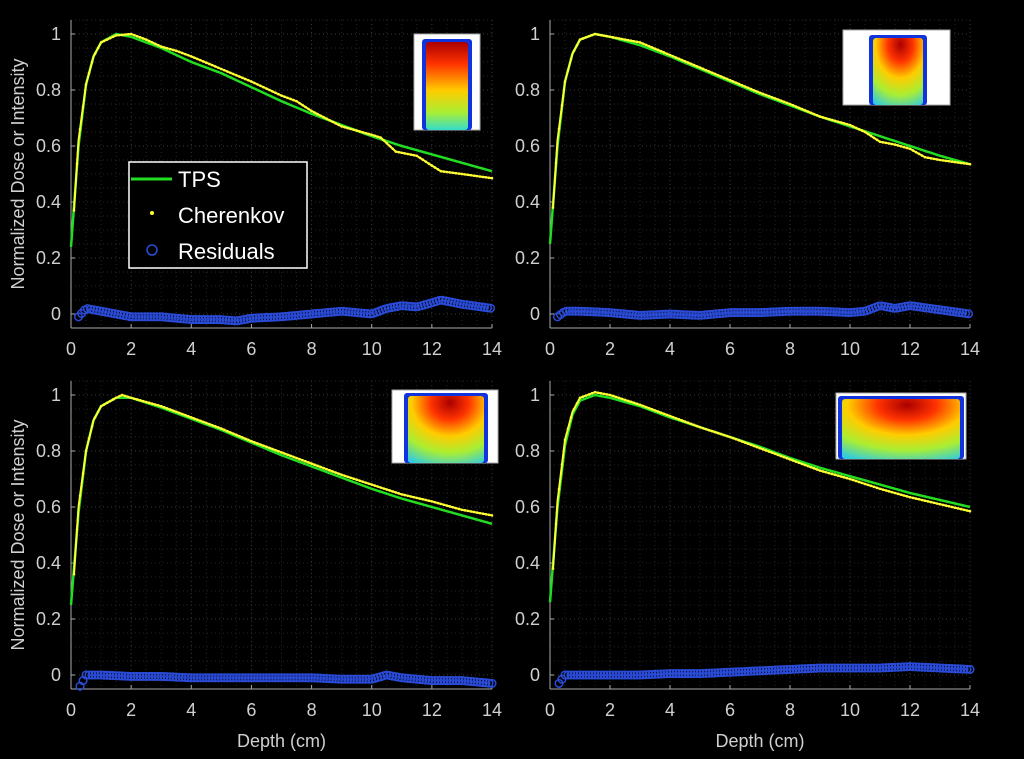  Describe the element at coordinates (446, 429) in the screenshot. I see `inset-field` at that location.